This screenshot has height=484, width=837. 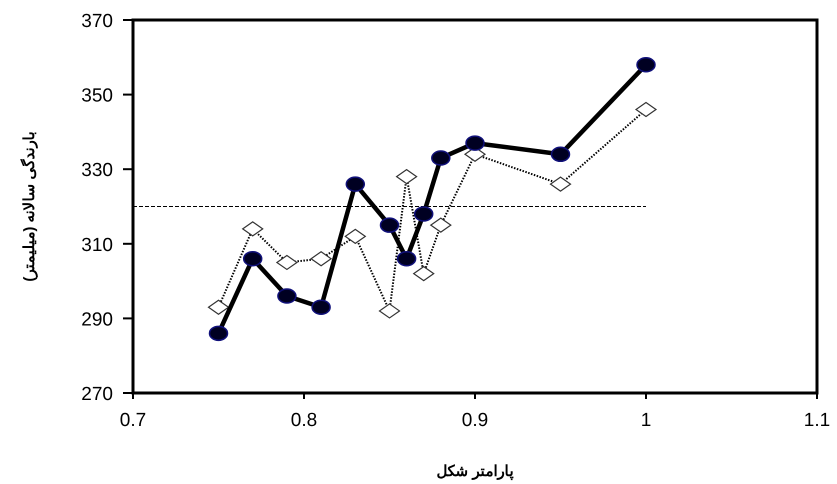 I want to click on y-tick-label: 350, so click(x=97, y=96).